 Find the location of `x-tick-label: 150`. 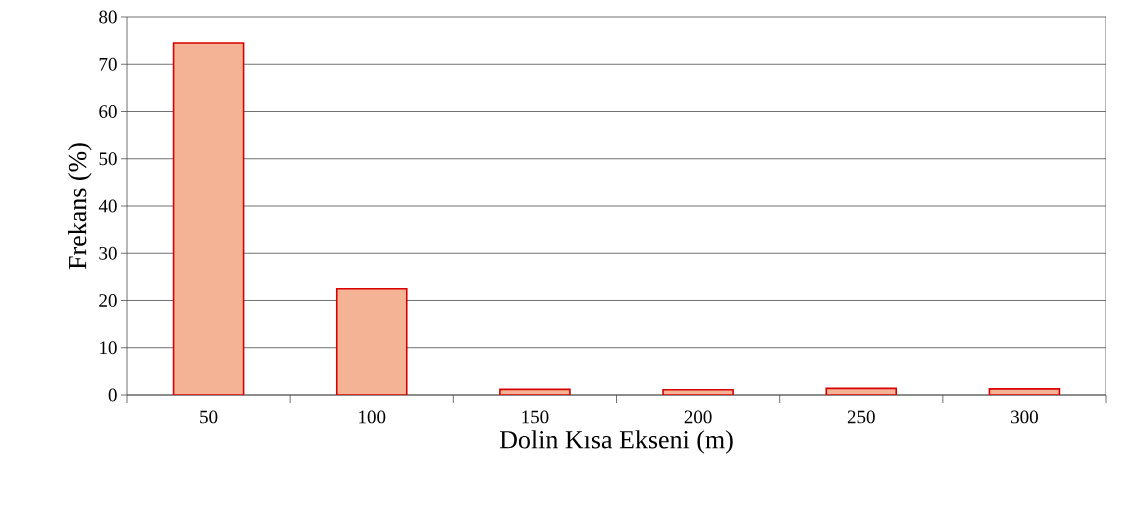

x-tick-label: 150 is located at coordinates (535, 417).